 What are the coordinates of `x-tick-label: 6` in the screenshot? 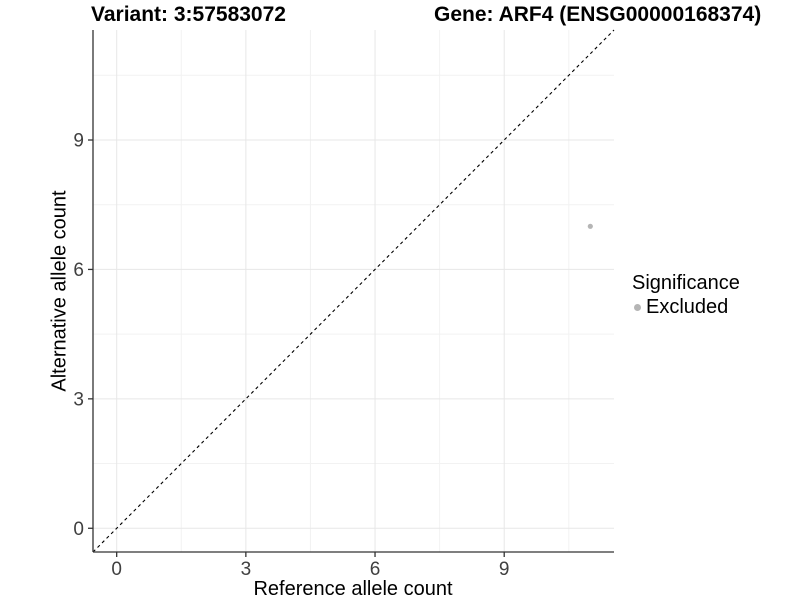 It's located at (375, 569).